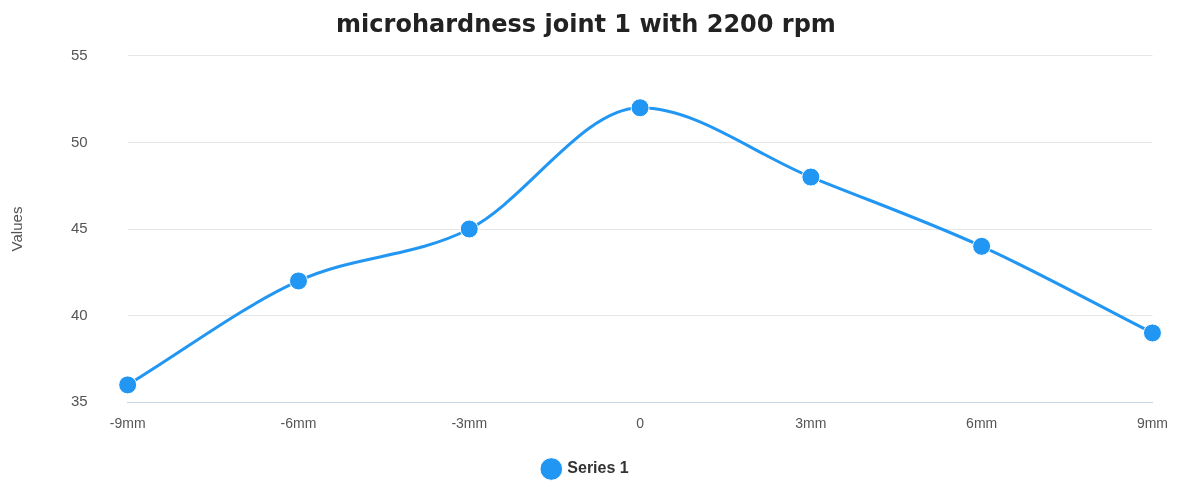 The image size is (1182, 487). Describe the element at coordinates (79, 314) in the screenshot. I see `y-tick-label: 40` at that location.